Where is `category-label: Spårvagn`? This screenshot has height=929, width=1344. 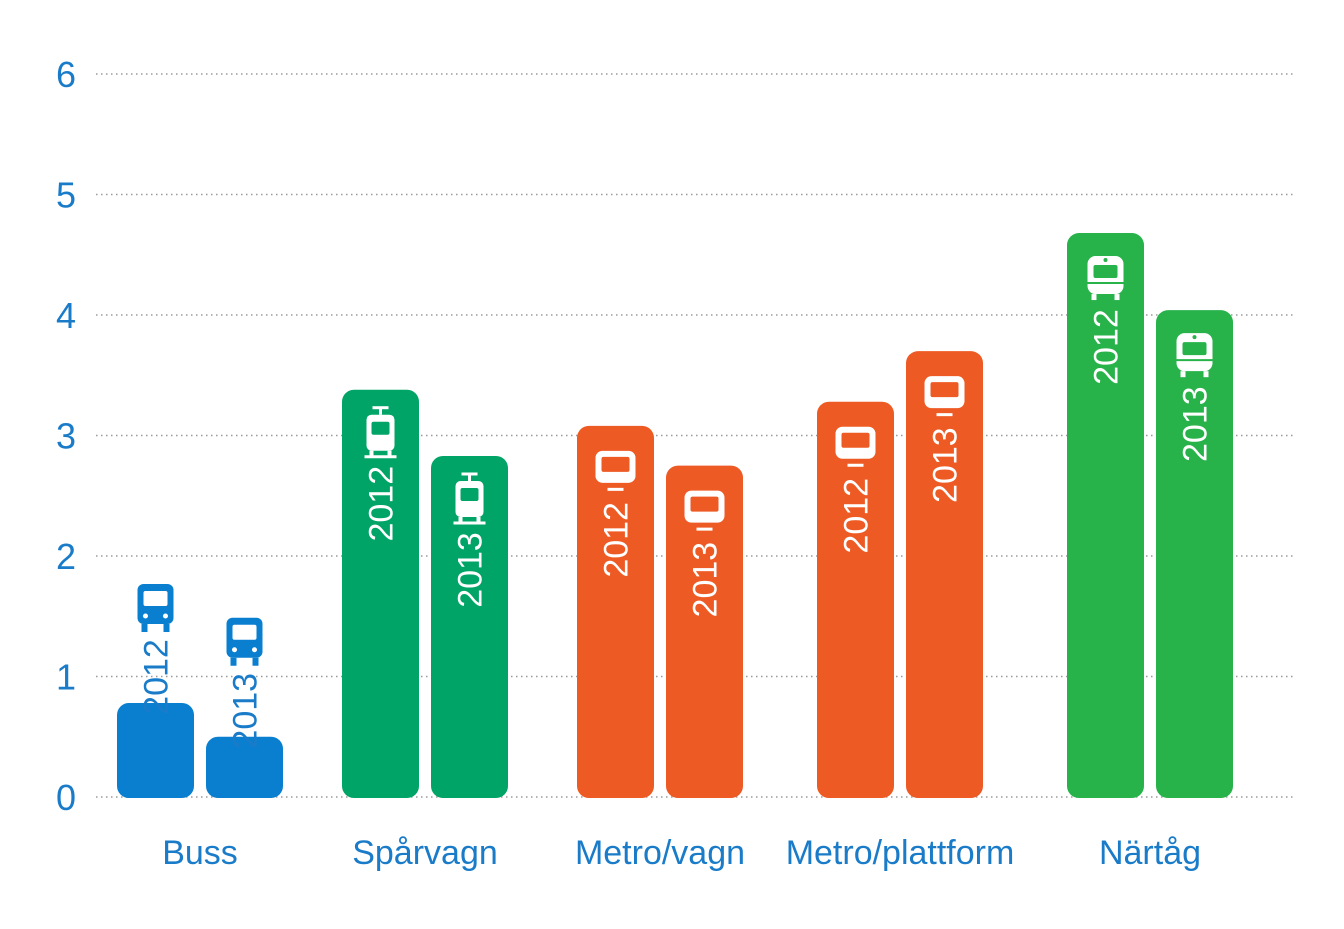 category-label: Spårvagn is located at coordinates (425, 853).